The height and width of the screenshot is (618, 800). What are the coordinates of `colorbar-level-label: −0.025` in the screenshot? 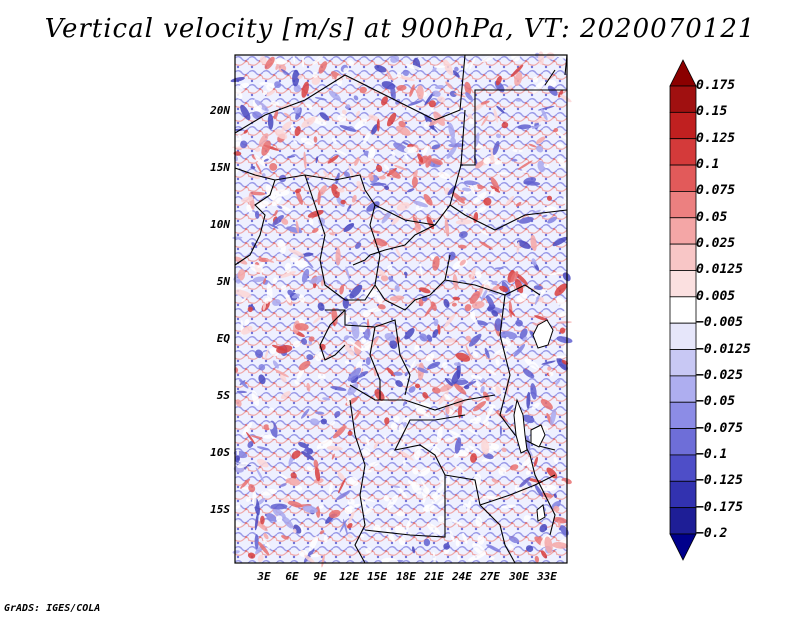 It's located at (719, 375).